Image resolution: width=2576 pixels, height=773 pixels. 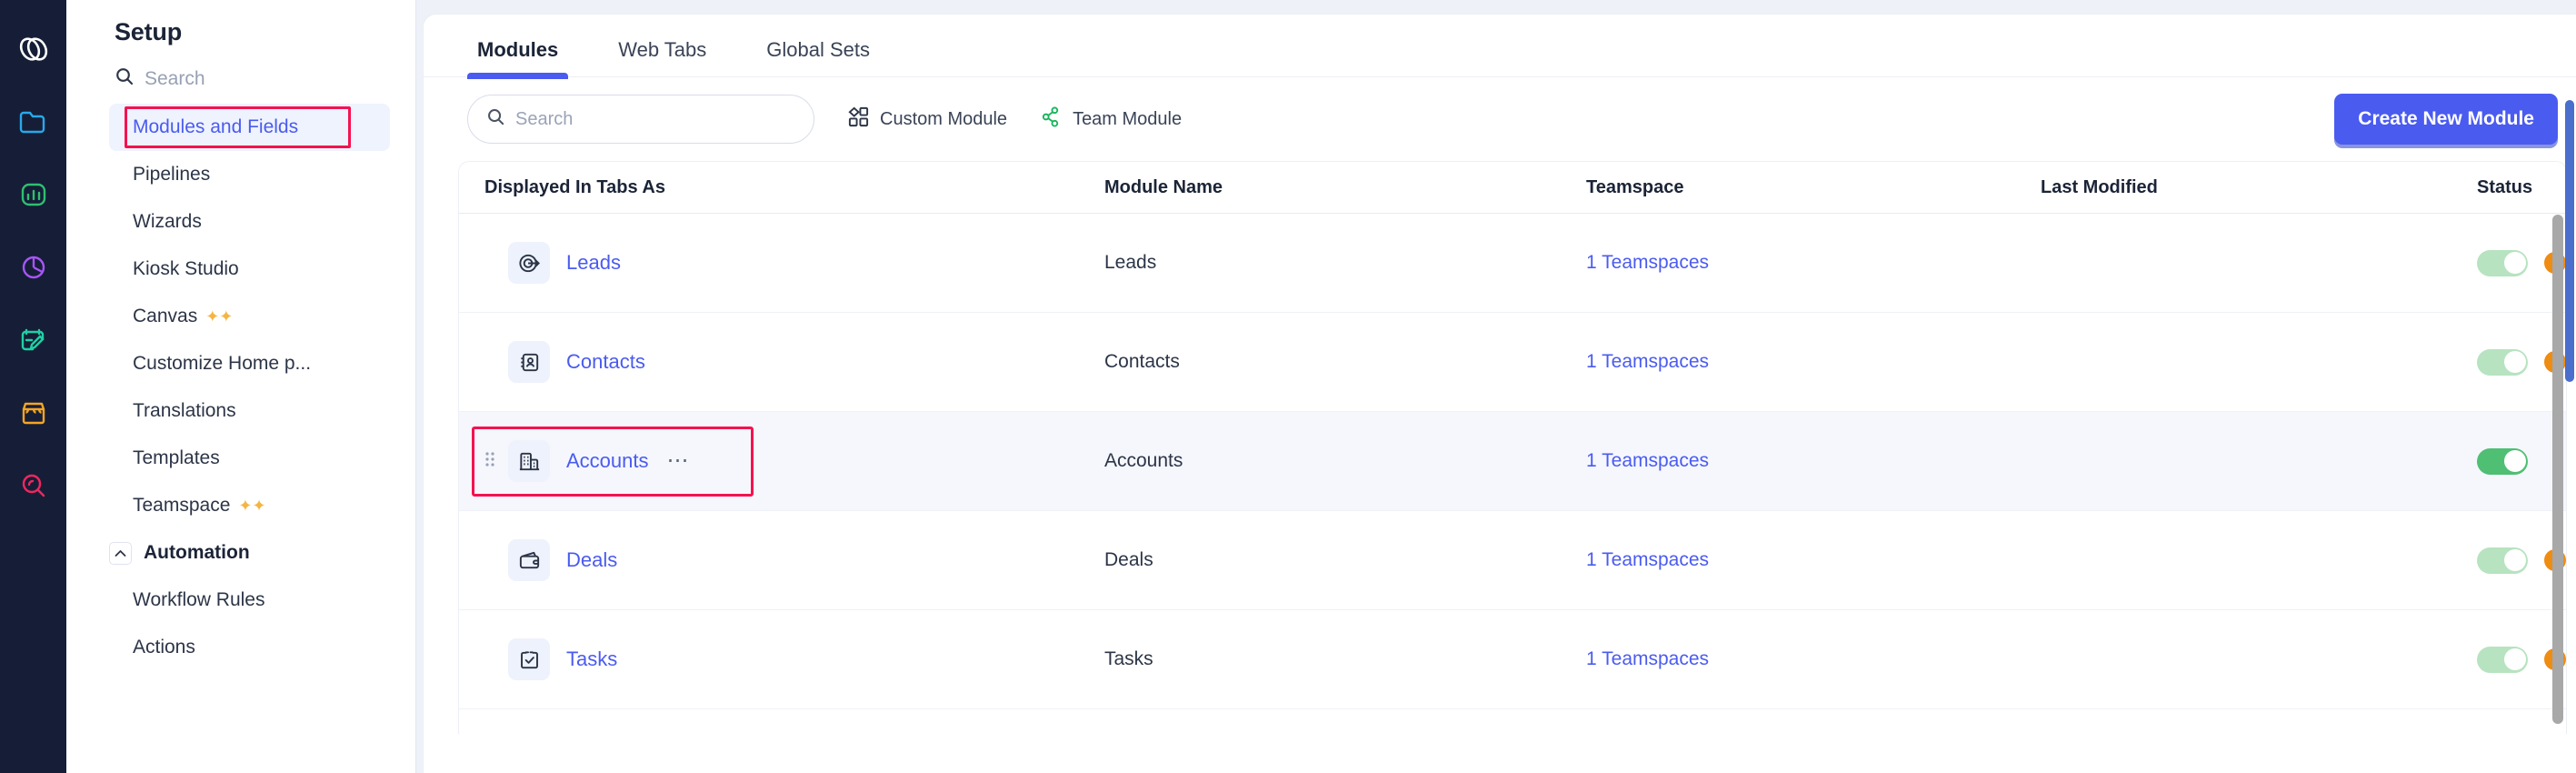 I want to click on target-icon, so click(x=529, y=263).